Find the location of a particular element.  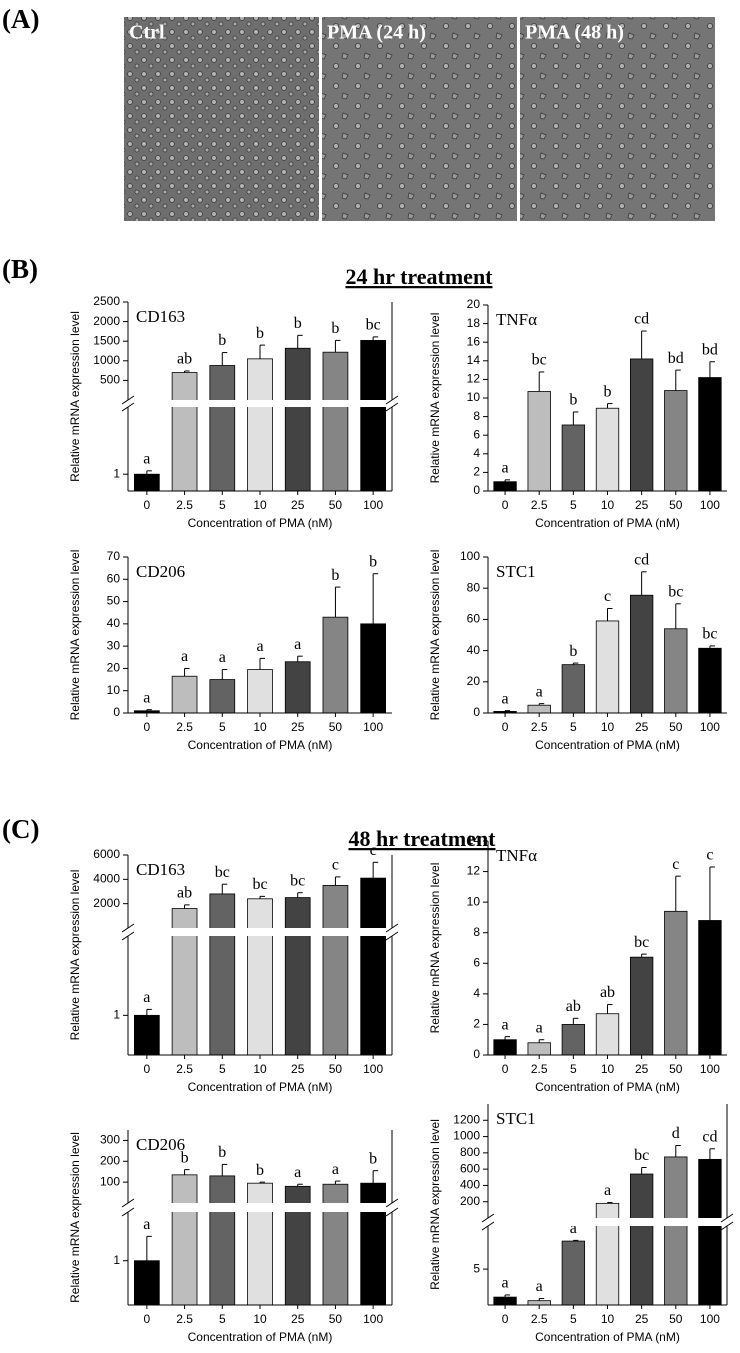

panel-label: (A) is located at coordinates (20, 19).